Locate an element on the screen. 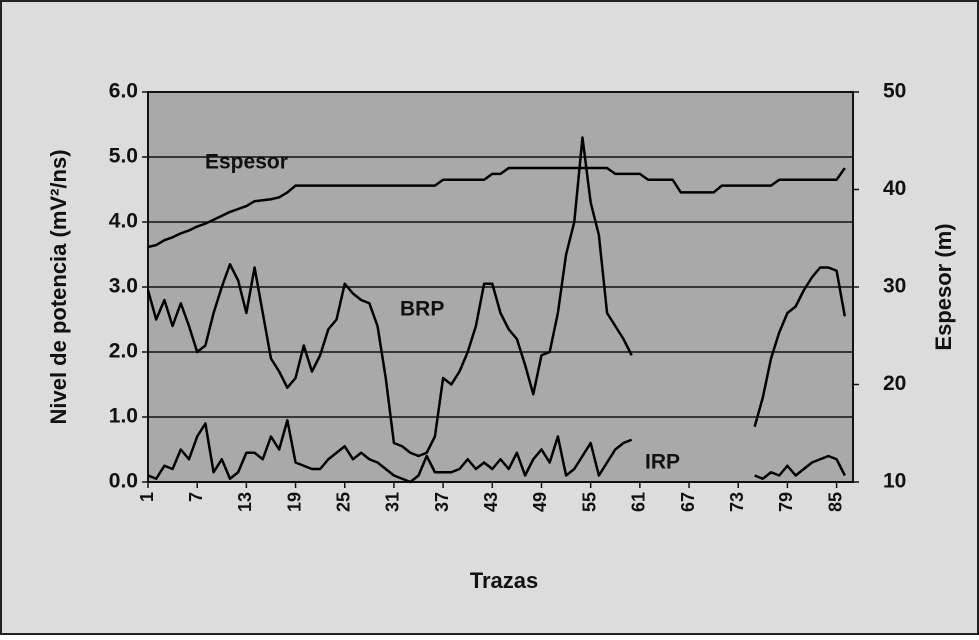  y-tick-label: 1.0 is located at coordinates (123, 416).